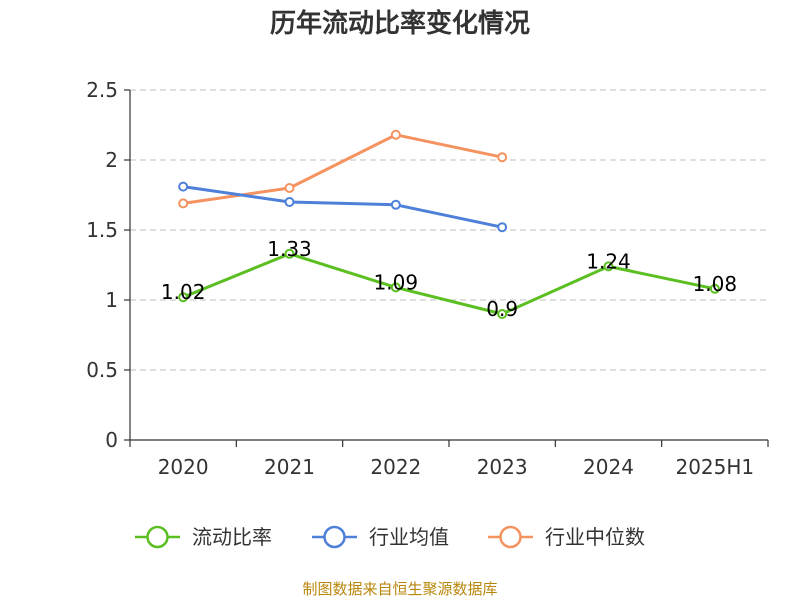 This screenshot has width=800, height=600. I want to click on legend-item: 流动比率, so click(203, 537).